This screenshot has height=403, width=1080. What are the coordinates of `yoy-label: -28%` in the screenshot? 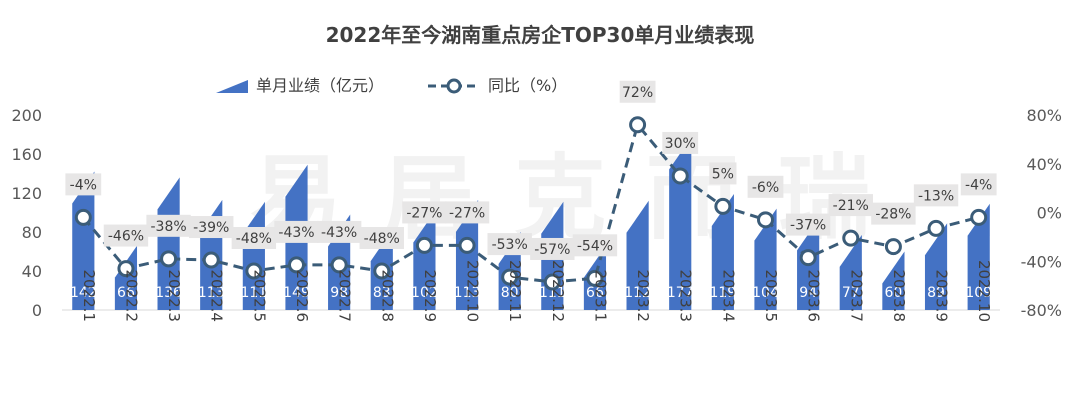 It's located at (893, 215).